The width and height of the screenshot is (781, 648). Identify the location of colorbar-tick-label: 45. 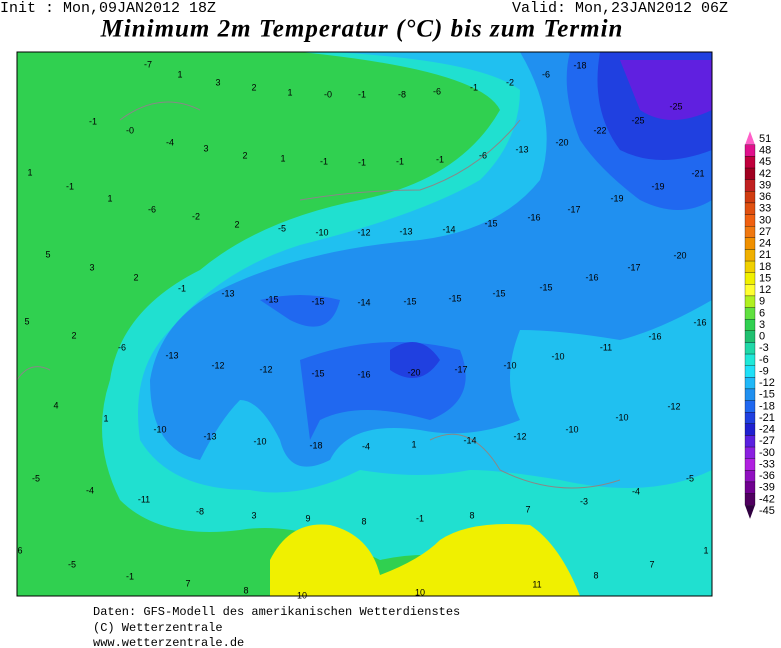
(765, 162).